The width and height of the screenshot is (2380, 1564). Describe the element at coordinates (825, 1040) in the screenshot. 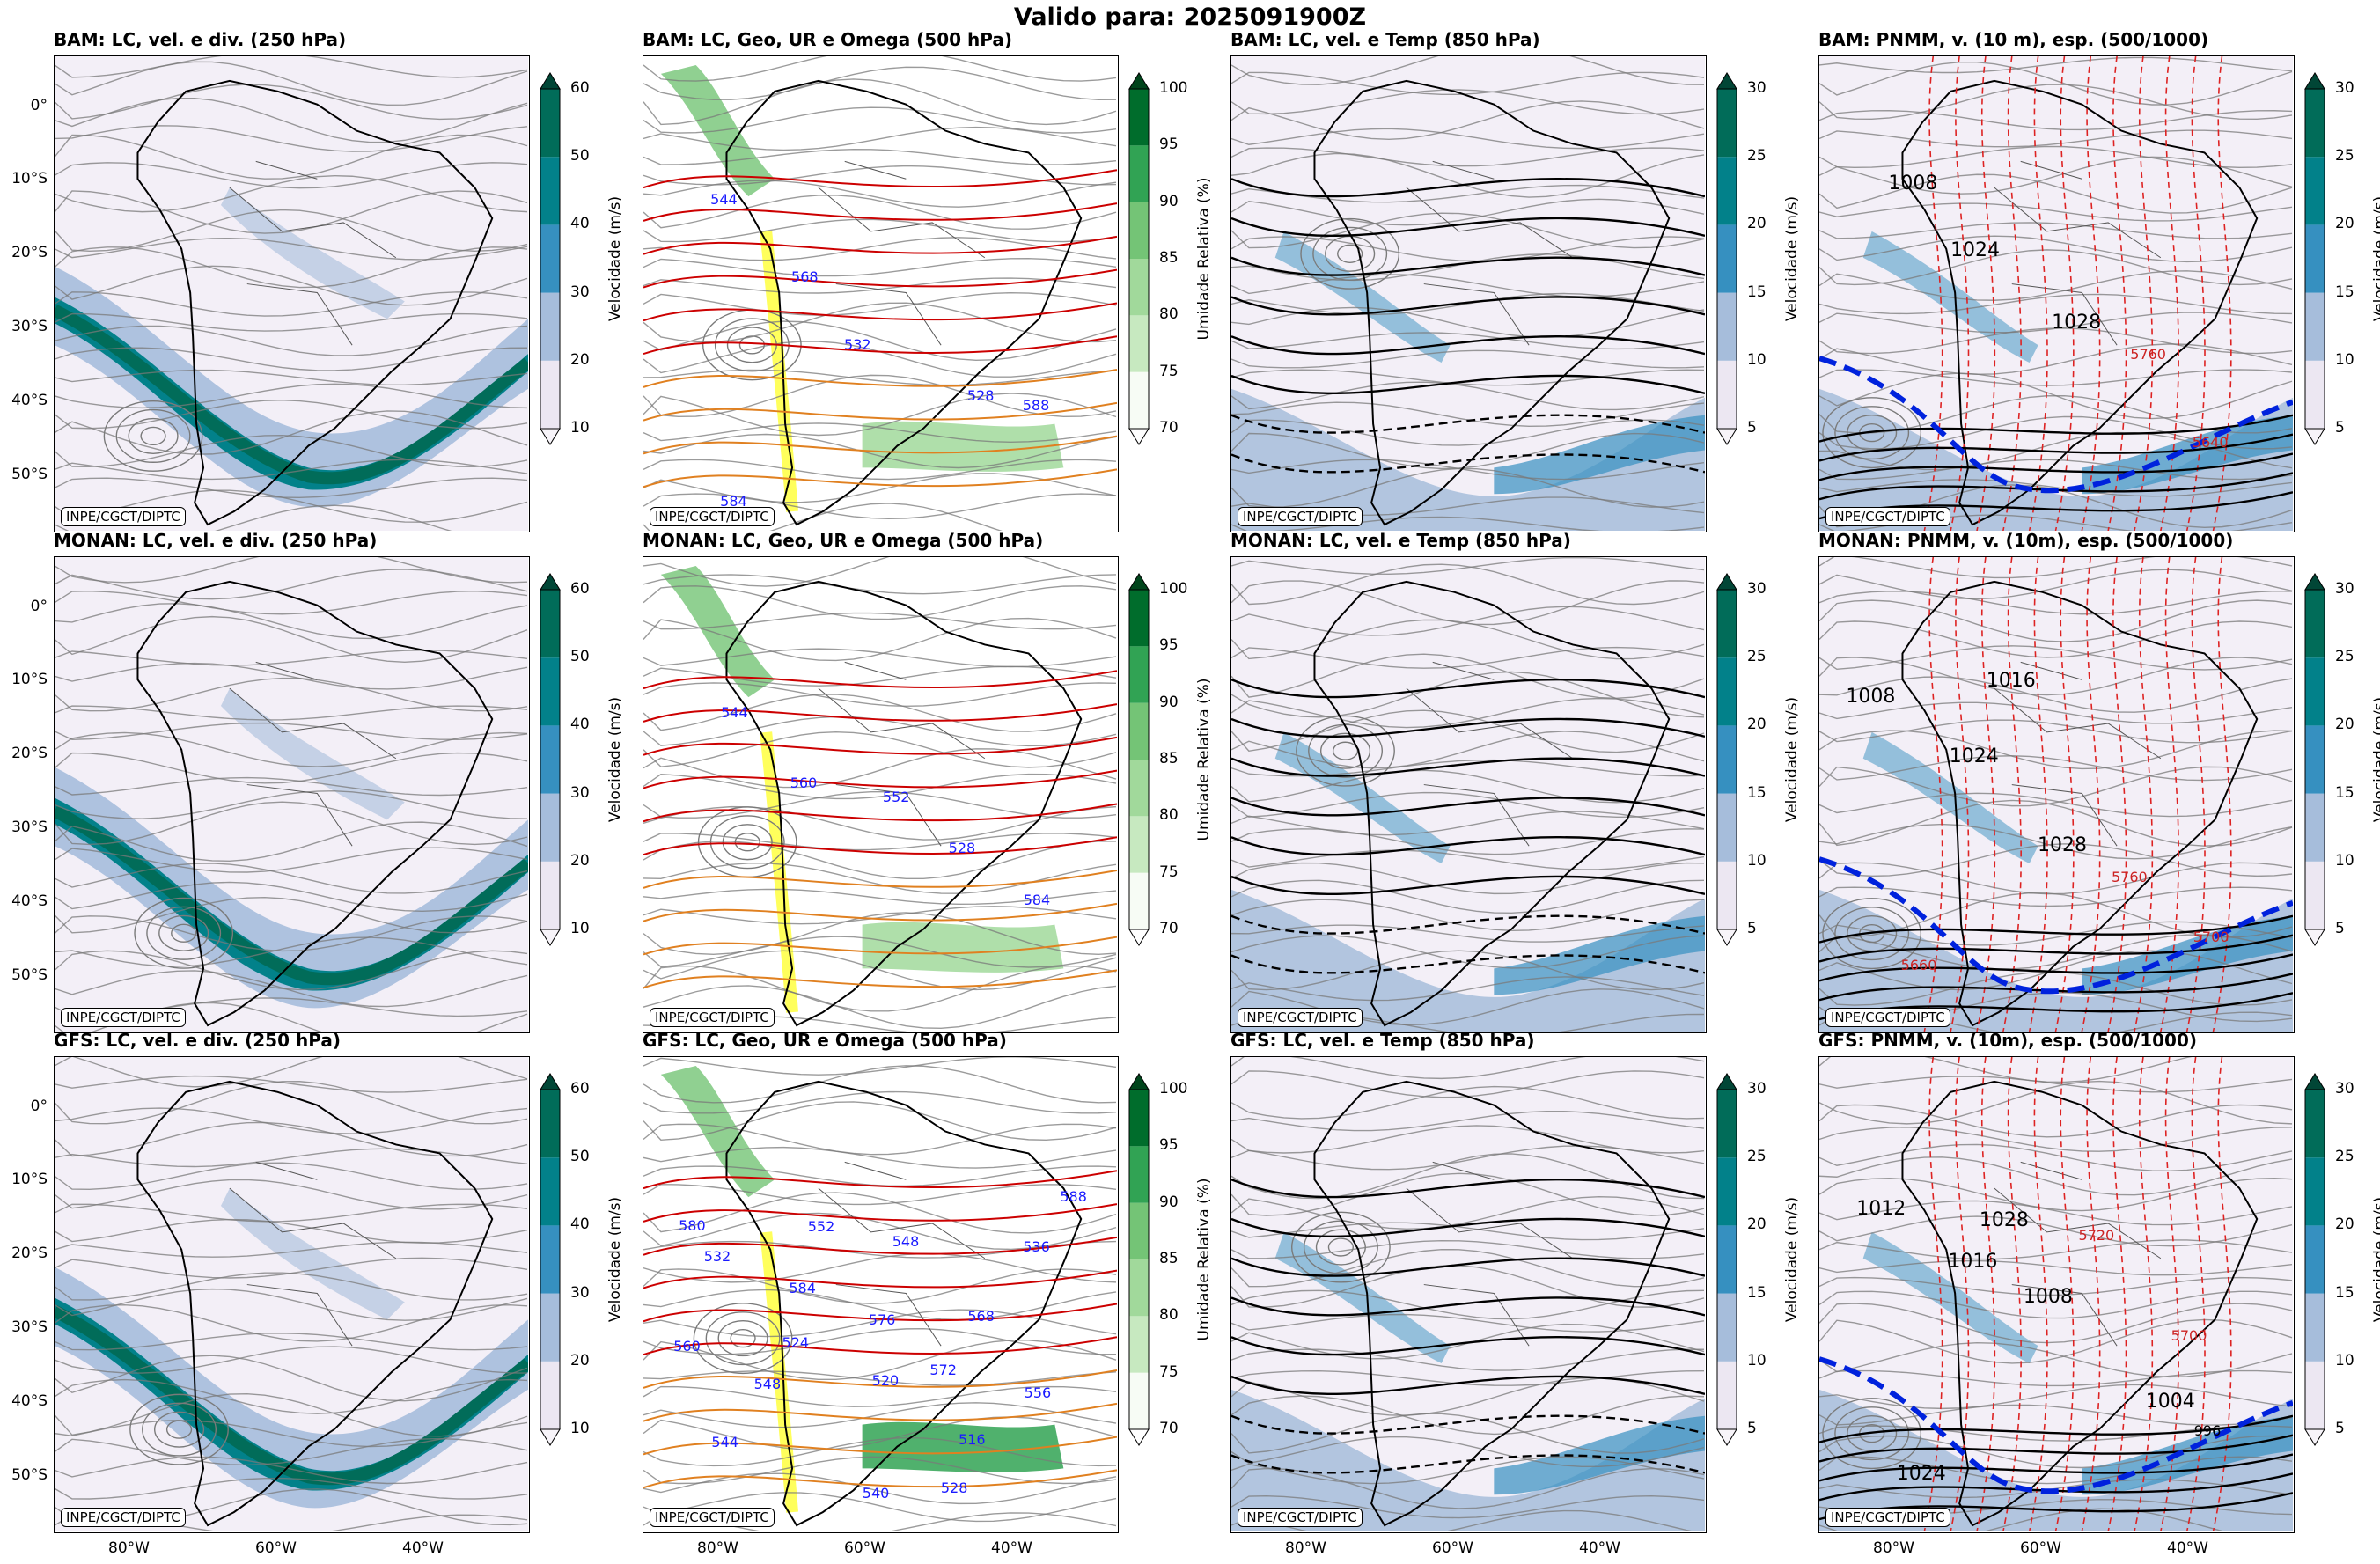

I see `panel-title: GFS: LC, Geo, UR e Omega (500 hPa)` at that location.